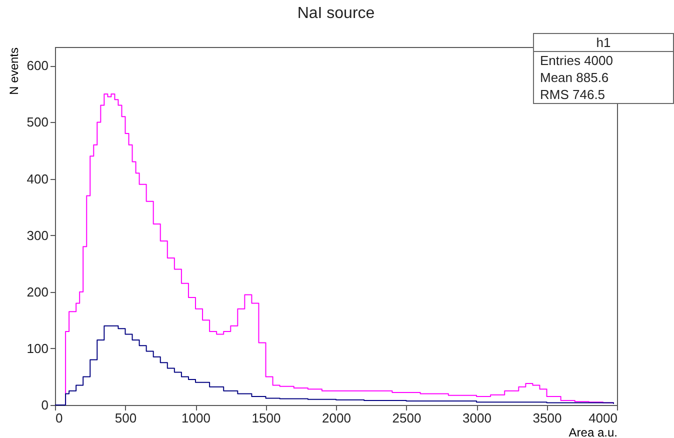 This screenshot has width=674, height=438. Describe the element at coordinates (196, 418) in the screenshot. I see `x-tick-label: 1000` at that location.